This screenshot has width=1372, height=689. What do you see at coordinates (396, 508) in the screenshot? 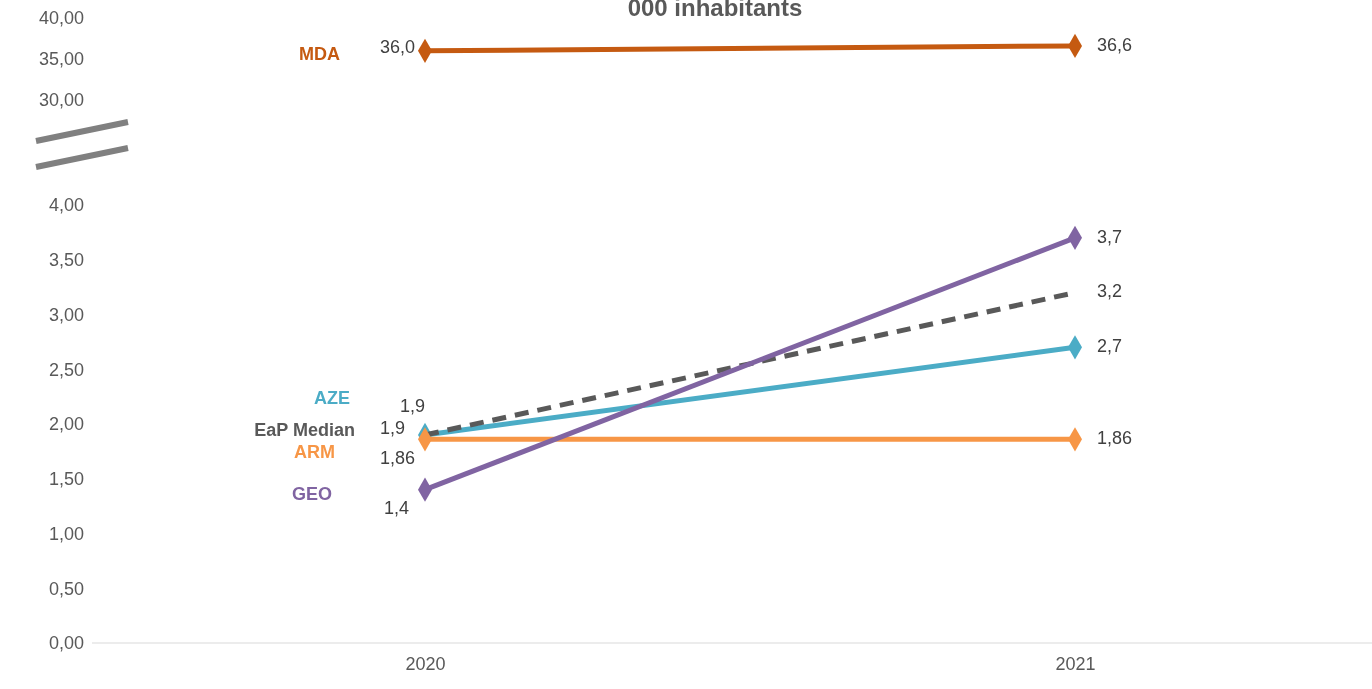
I see `data-label: 1,4` at bounding box center [396, 508].